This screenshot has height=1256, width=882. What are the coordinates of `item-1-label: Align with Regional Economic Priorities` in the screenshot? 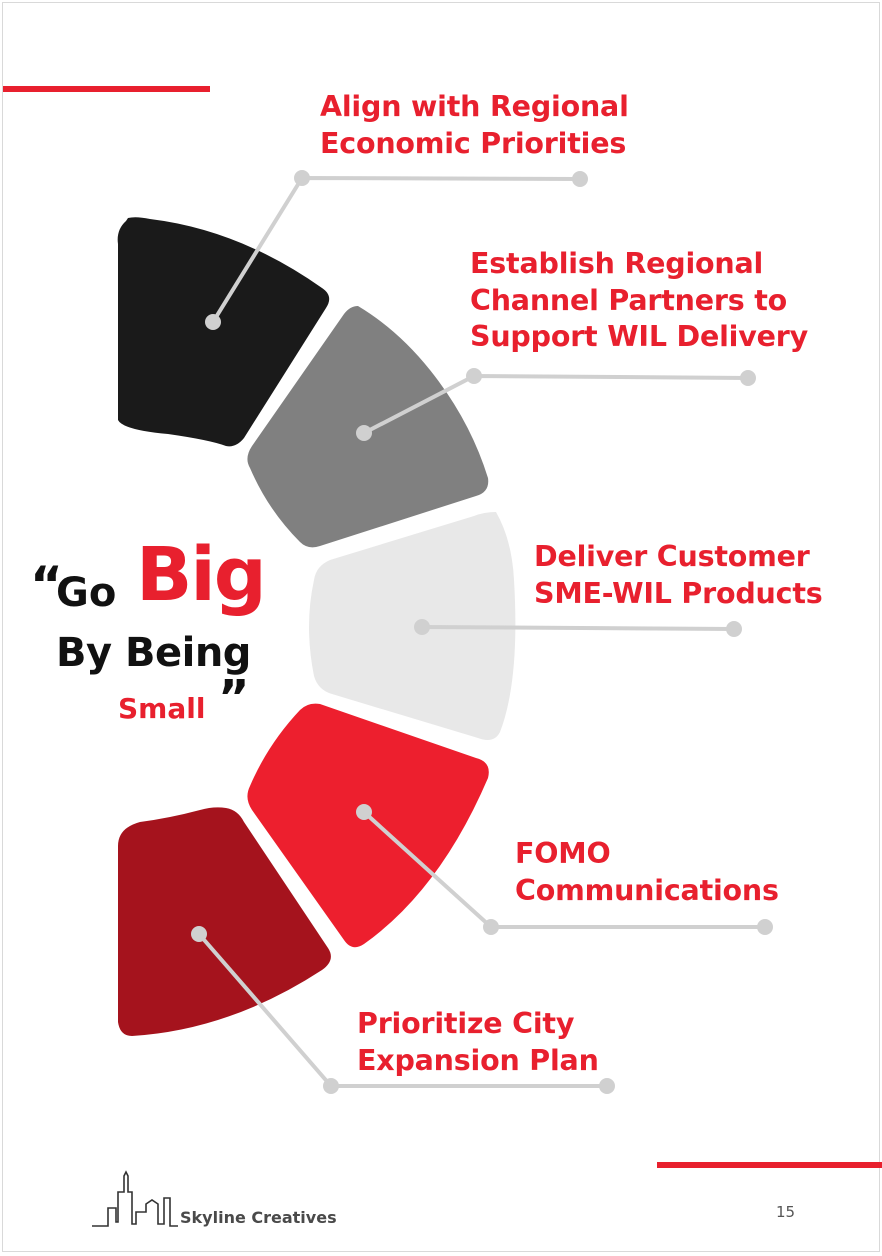 It's located at (474, 125).